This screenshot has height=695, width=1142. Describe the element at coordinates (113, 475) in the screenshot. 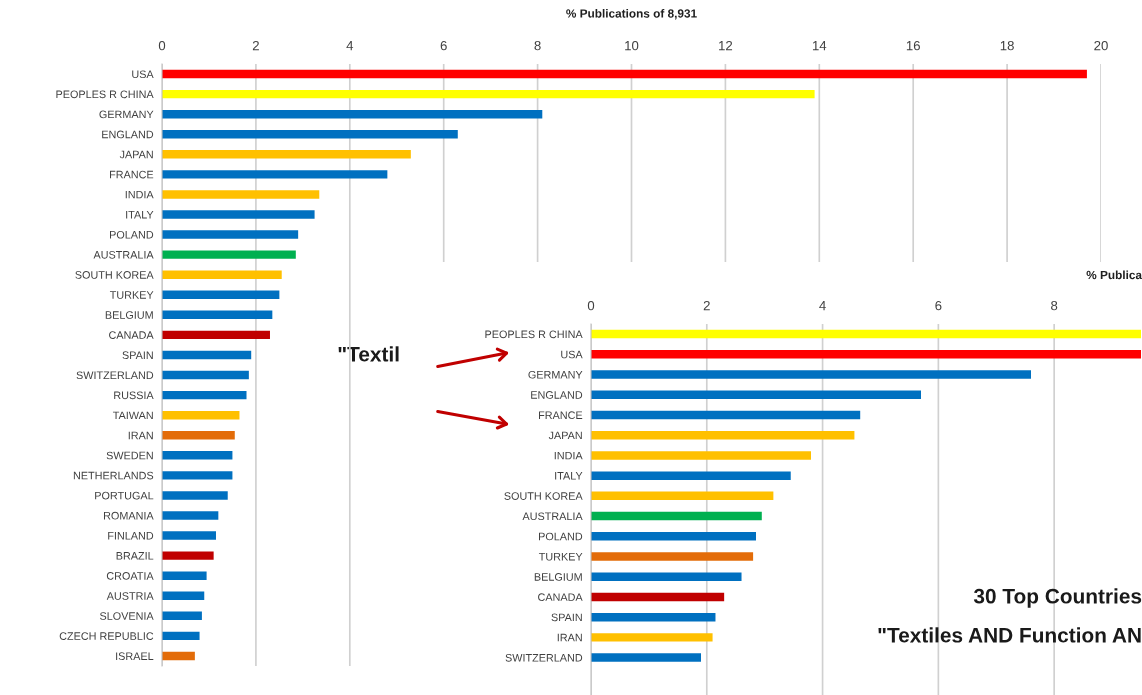

I see `y-tick-label: NETHERLANDS` at that location.